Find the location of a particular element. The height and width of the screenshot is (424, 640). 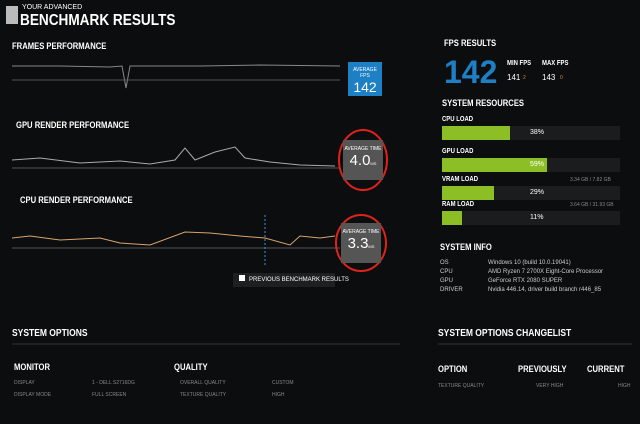

section-title: GPU RENDER PERFORMANCE is located at coordinates (73, 125).